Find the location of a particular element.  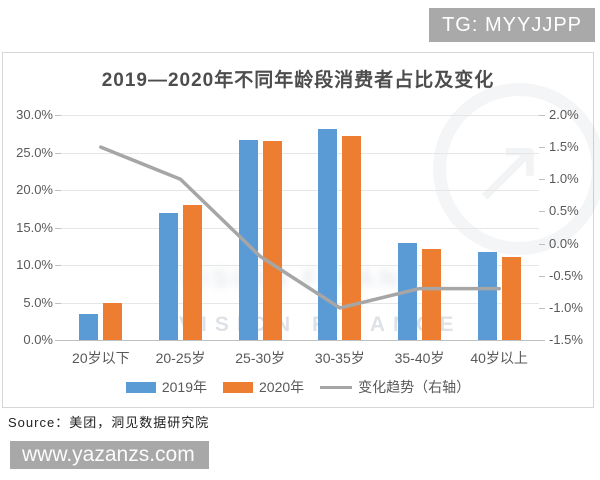

legend-item-2020年: 2020年 is located at coordinates (263, 387).